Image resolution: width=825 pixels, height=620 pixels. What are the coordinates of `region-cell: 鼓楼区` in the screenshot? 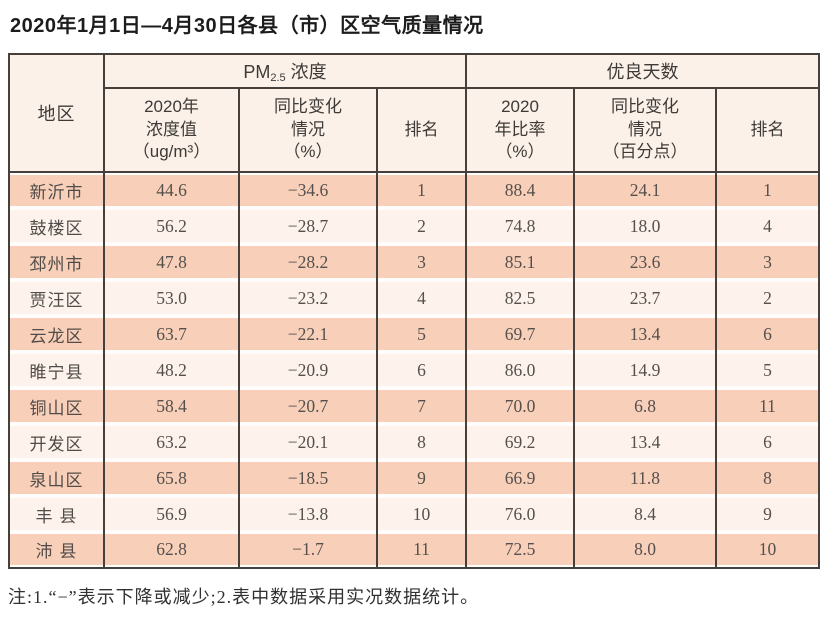 It's located at (56, 226).